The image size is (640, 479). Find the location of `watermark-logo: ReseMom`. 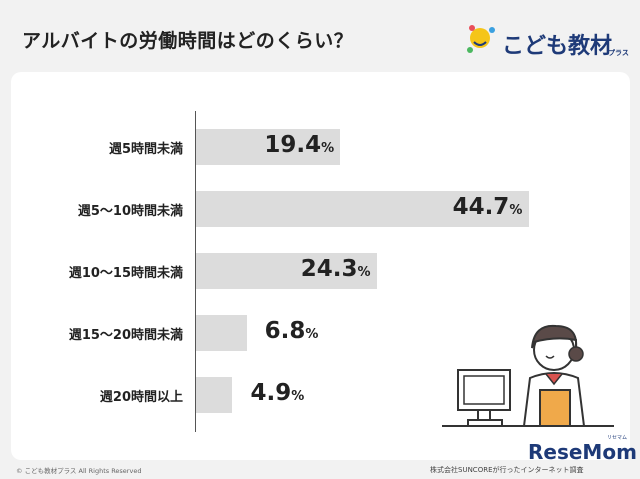

watermark-logo: ReseMom is located at coordinates (582, 452).